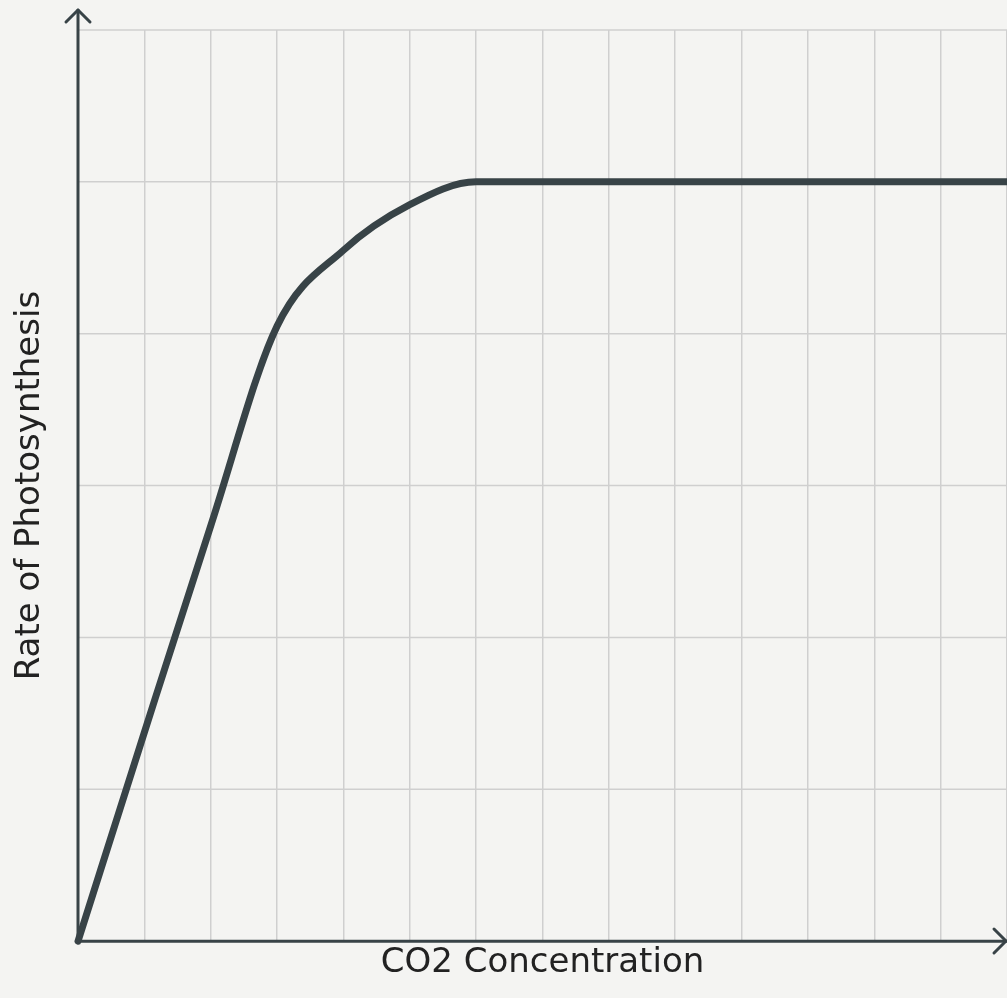  Describe the element at coordinates (542, 960) in the screenshot. I see `x-axis-title: CO2 Concentration` at that location.